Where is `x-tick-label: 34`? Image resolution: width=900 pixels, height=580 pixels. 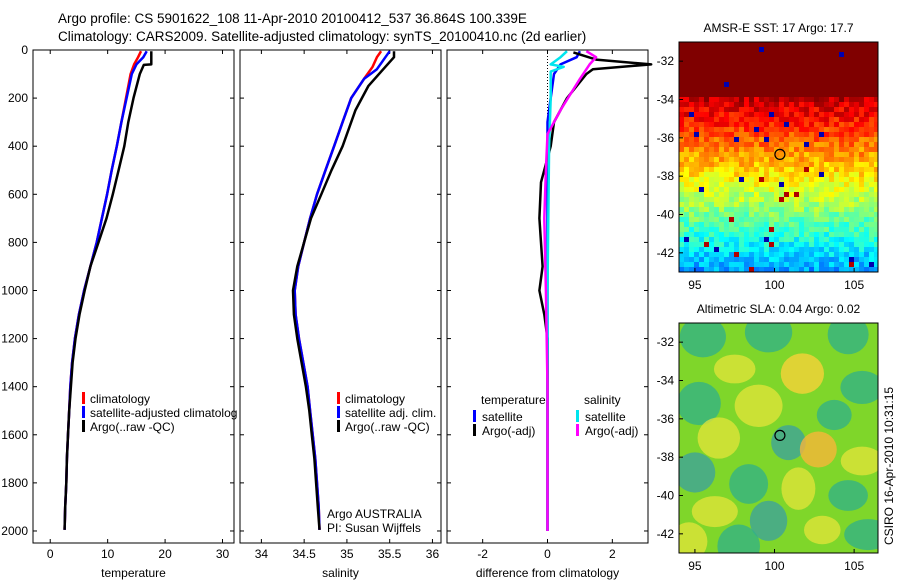
x-tick-label: 34 is located at coordinates (262, 554).